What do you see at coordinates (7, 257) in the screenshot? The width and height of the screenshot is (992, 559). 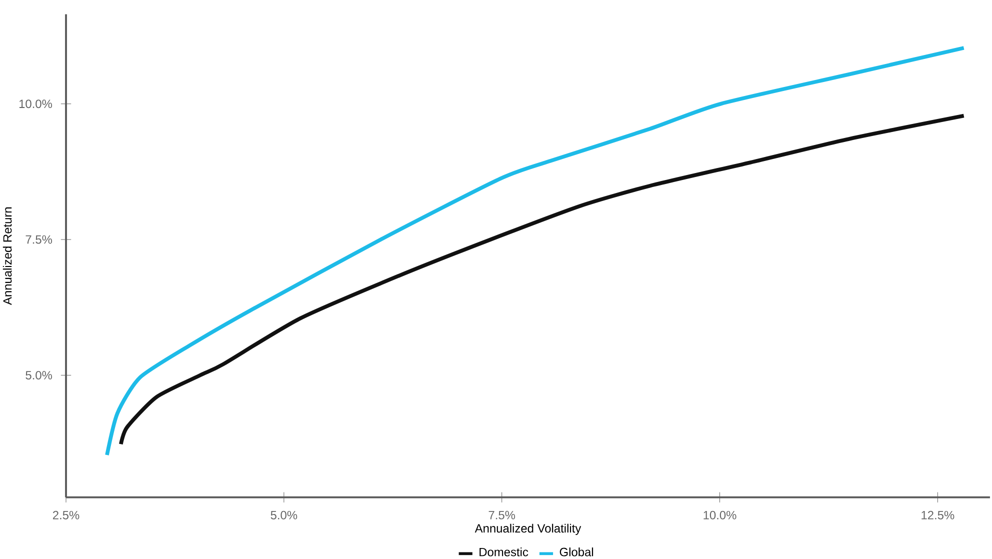 I see `y-axis-title: Annualized Return` at bounding box center [7, 257].